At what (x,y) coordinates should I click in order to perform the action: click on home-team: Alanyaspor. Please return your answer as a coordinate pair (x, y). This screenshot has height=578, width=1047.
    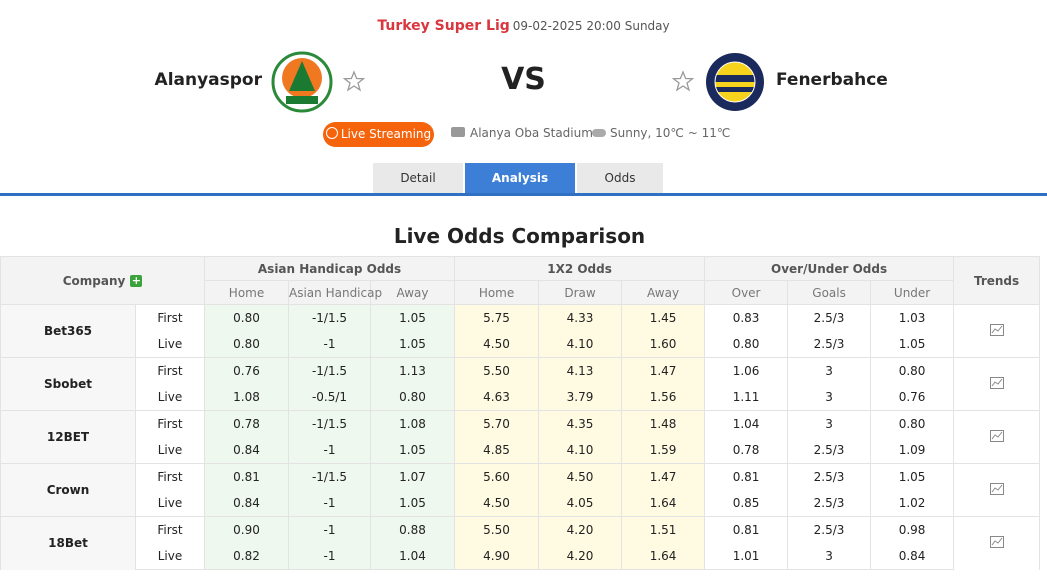
    Looking at the image, I should click on (208, 80).